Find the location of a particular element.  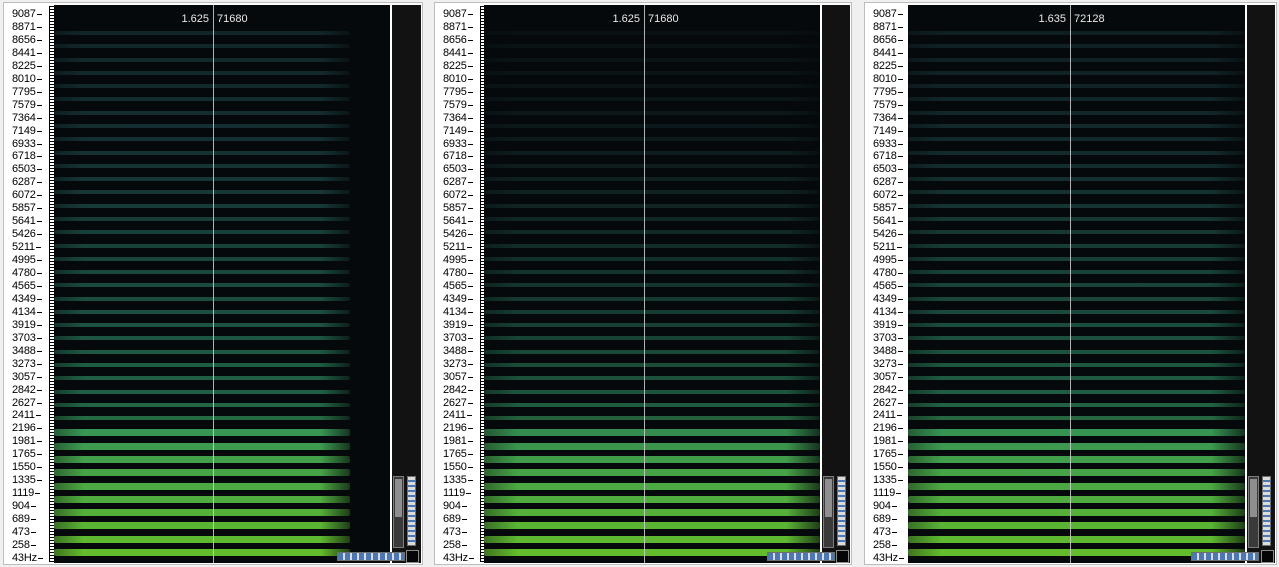

frequency-label: 904 is located at coordinates (455, 506).